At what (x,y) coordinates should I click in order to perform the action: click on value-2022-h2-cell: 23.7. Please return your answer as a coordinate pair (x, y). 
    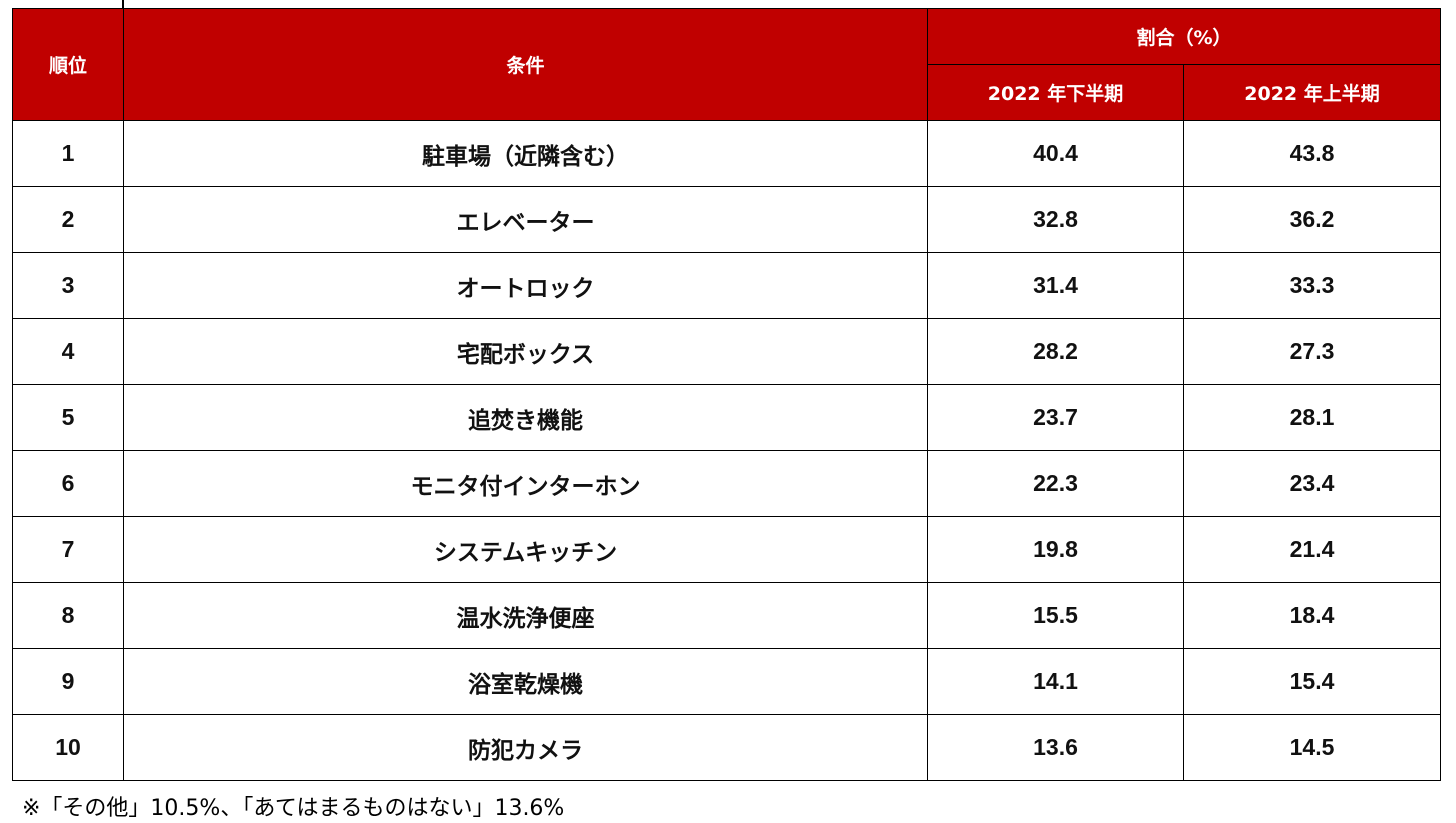
    Looking at the image, I should click on (1055, 417).